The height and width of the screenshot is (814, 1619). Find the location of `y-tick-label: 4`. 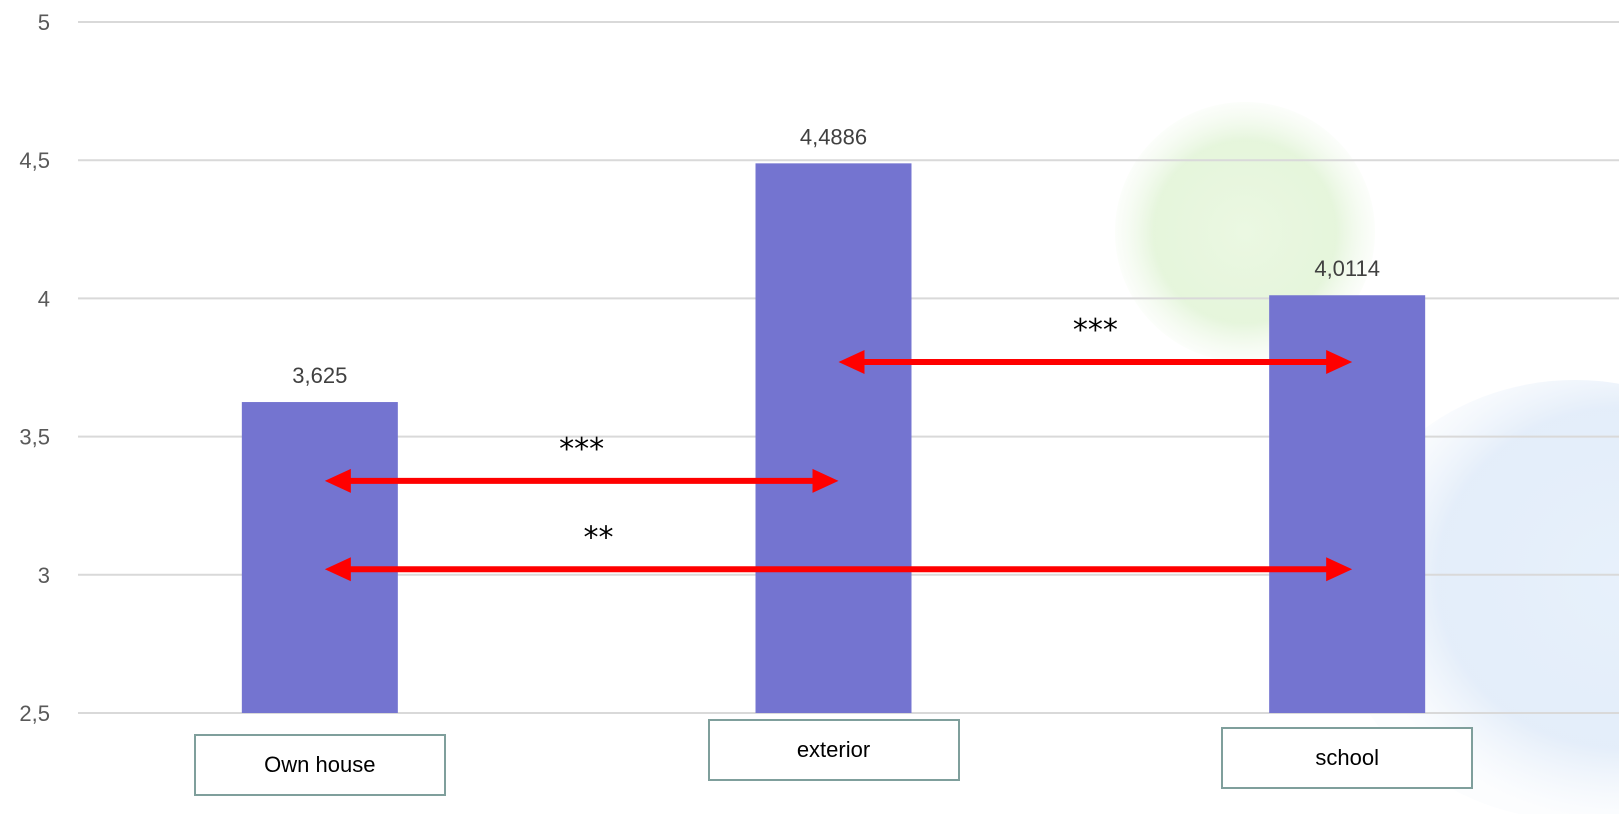

y-tick-label: 4 is located at coordinates (44, 298).